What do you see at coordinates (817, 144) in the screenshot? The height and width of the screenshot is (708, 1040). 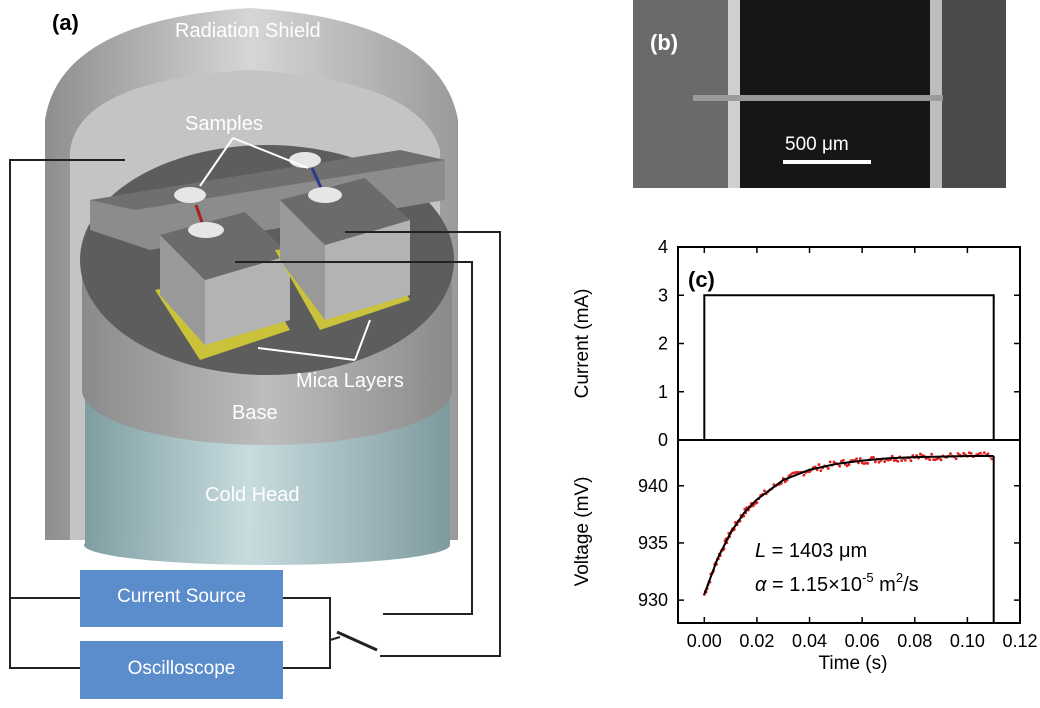 I see `scale-bar-label: 500 μm` at bounding box center [817, 144].